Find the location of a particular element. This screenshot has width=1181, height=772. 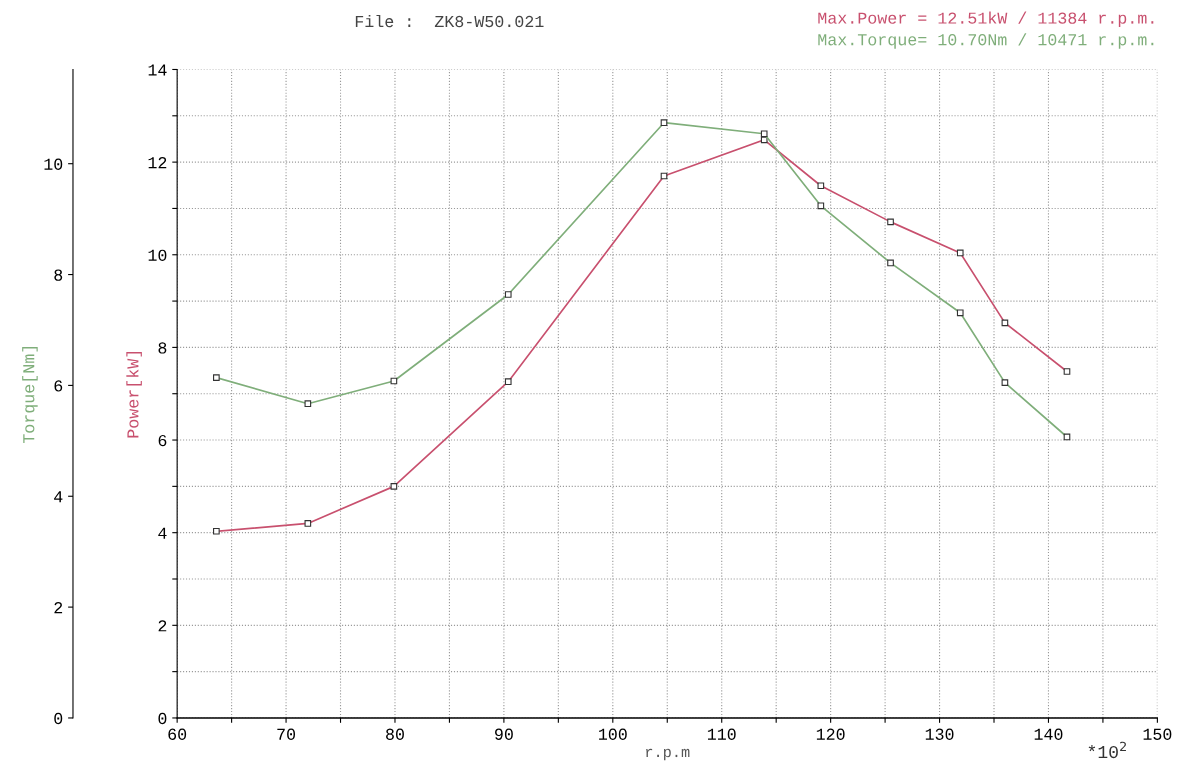

y-tick-label: 12 is located at coordinates (157, 163).